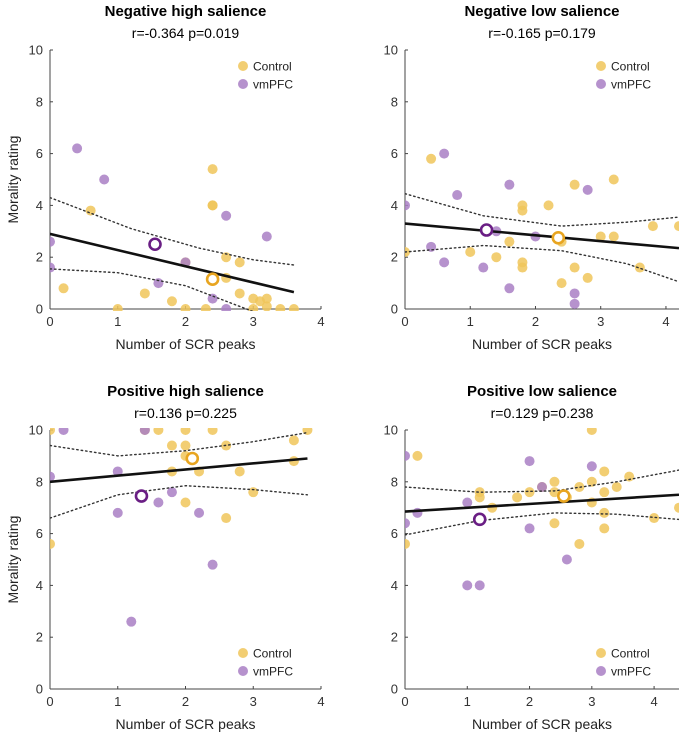 This screenshot has width=685, height=740. What do you see at coordinates (394, 205) in the screenshot?
I see `y-tick-label: 4` at bounding box center [394, 205].